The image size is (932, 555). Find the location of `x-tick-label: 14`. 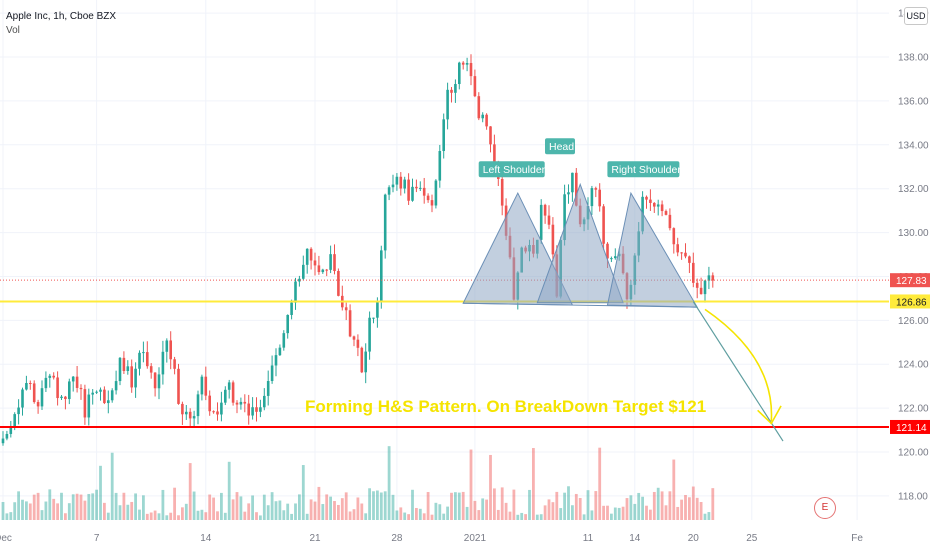

x-tick-label: 14 is located at coordinates (635, 538).